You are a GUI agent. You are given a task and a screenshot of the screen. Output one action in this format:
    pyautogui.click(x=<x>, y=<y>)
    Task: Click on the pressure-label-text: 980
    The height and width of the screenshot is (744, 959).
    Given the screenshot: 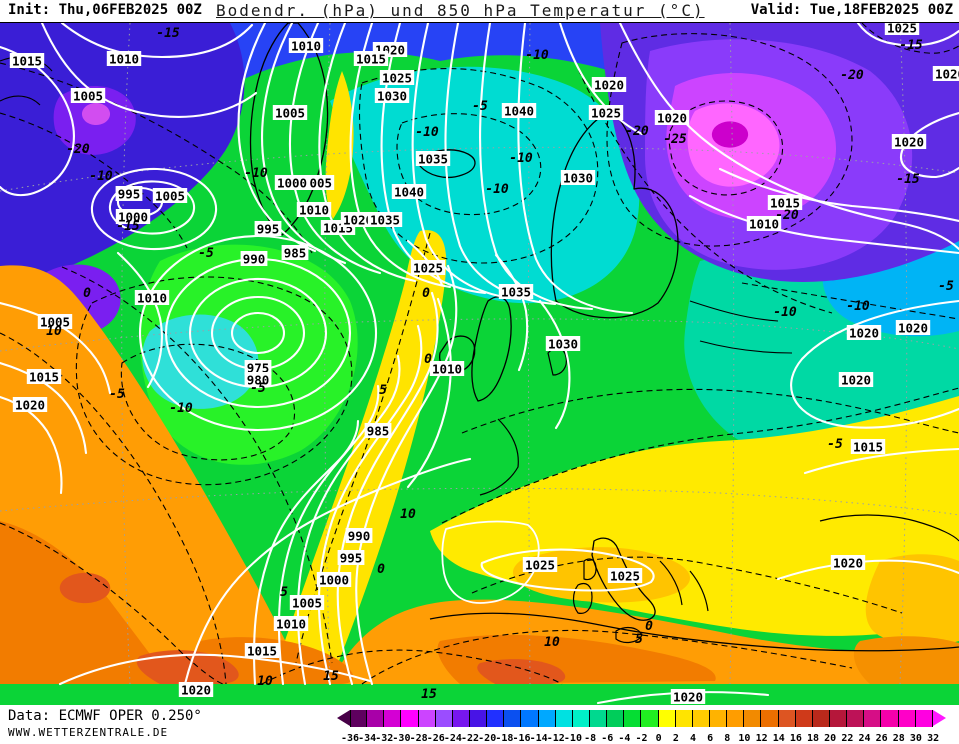 What is the action you would take?
    pyautogui.click(x=258, y=380)
    